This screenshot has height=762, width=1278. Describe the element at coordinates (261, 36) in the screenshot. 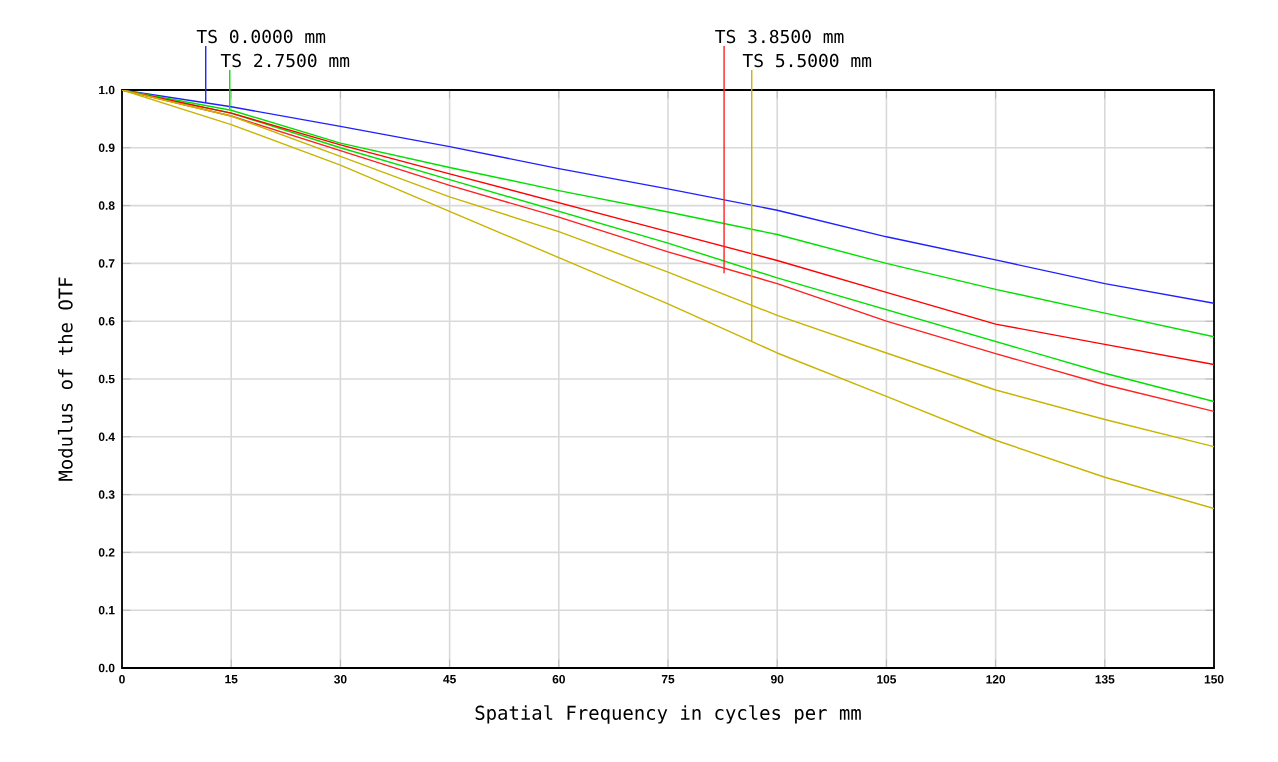

I see `annotation: TS 0.0000 mm` at that location.